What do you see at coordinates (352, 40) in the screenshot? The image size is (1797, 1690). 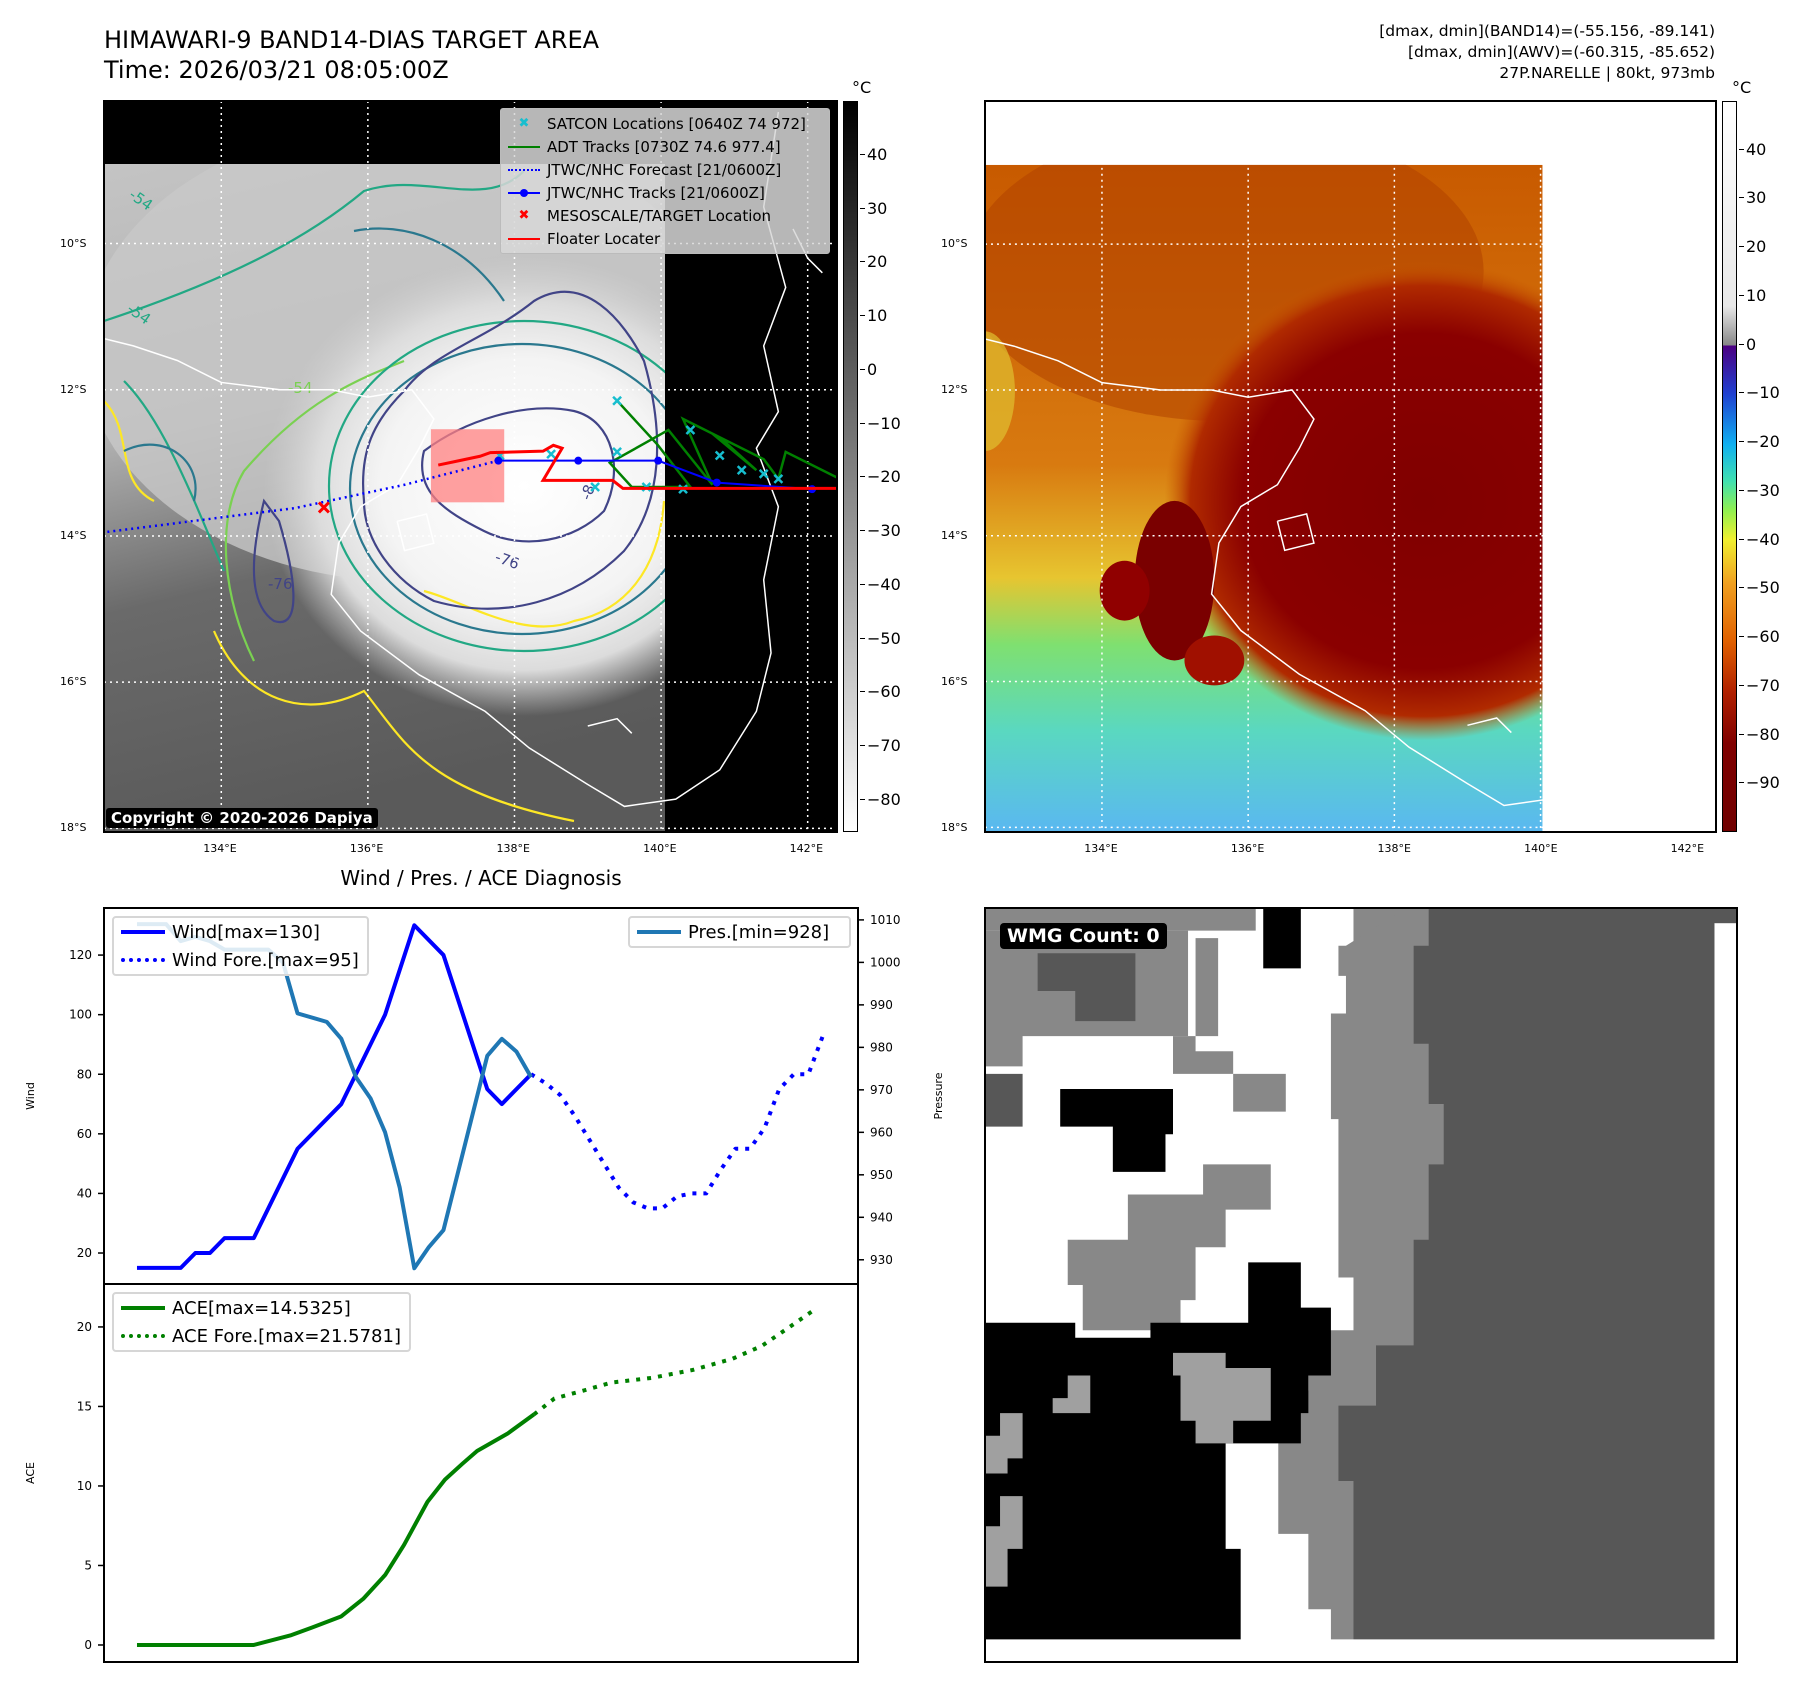 I see `figure-title: HIMAWARI-9 BAND14-DIAS TARGET AREA` at bounding box center [352, 40].